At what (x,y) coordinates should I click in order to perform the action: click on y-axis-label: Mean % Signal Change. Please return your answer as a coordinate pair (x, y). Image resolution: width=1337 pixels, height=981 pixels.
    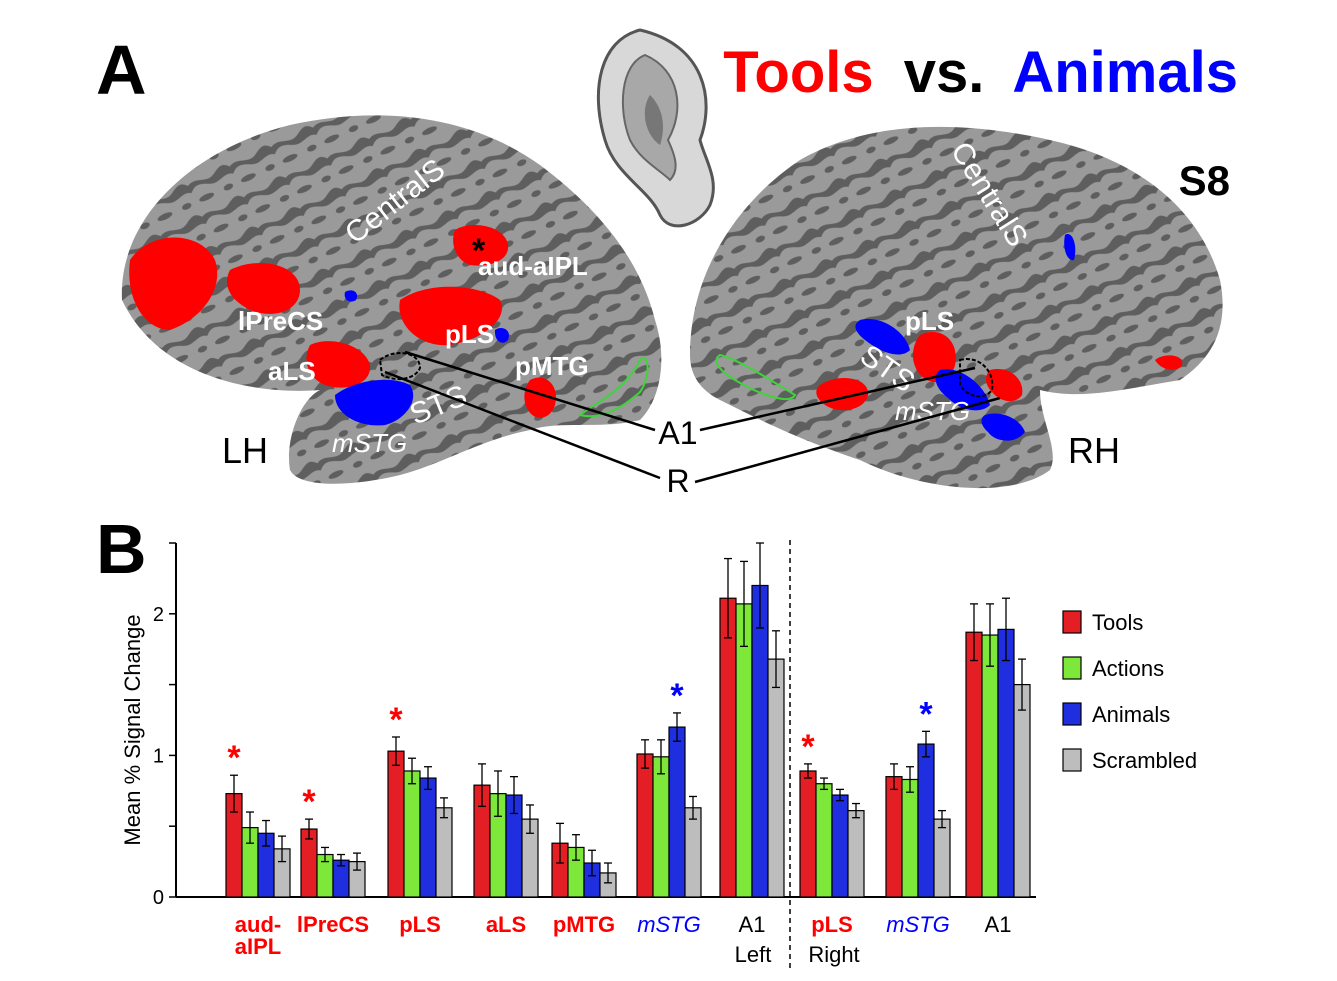
    Looking at the image, I should click on (132, 729).